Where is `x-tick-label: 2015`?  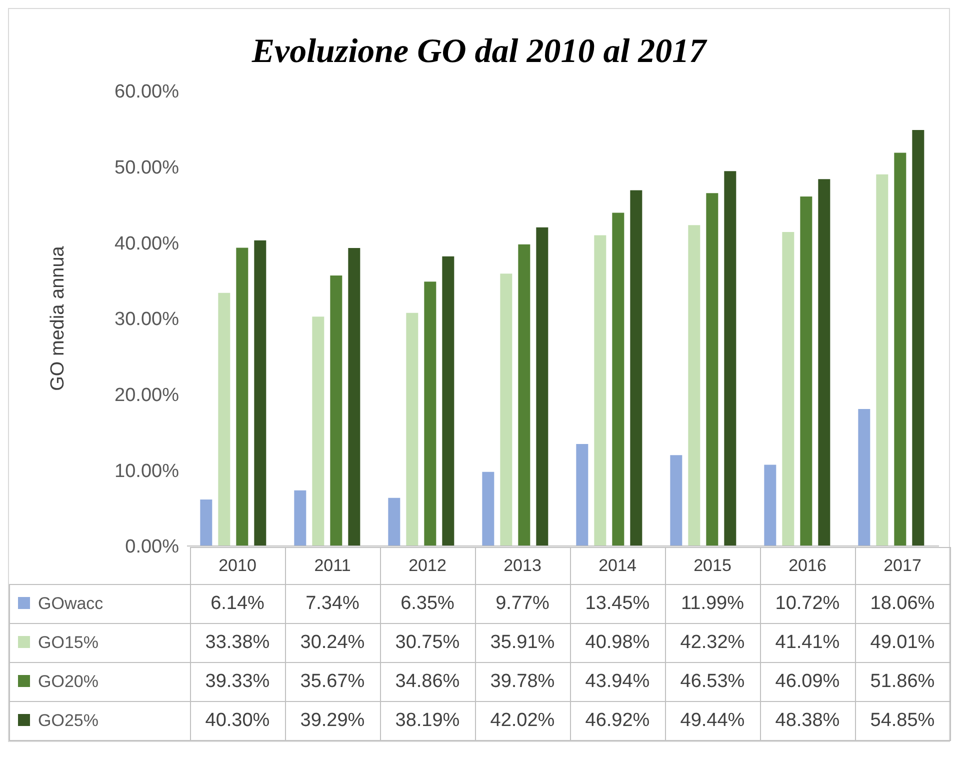 x-tick-label: 2015 is located at coordinates (712, 566).